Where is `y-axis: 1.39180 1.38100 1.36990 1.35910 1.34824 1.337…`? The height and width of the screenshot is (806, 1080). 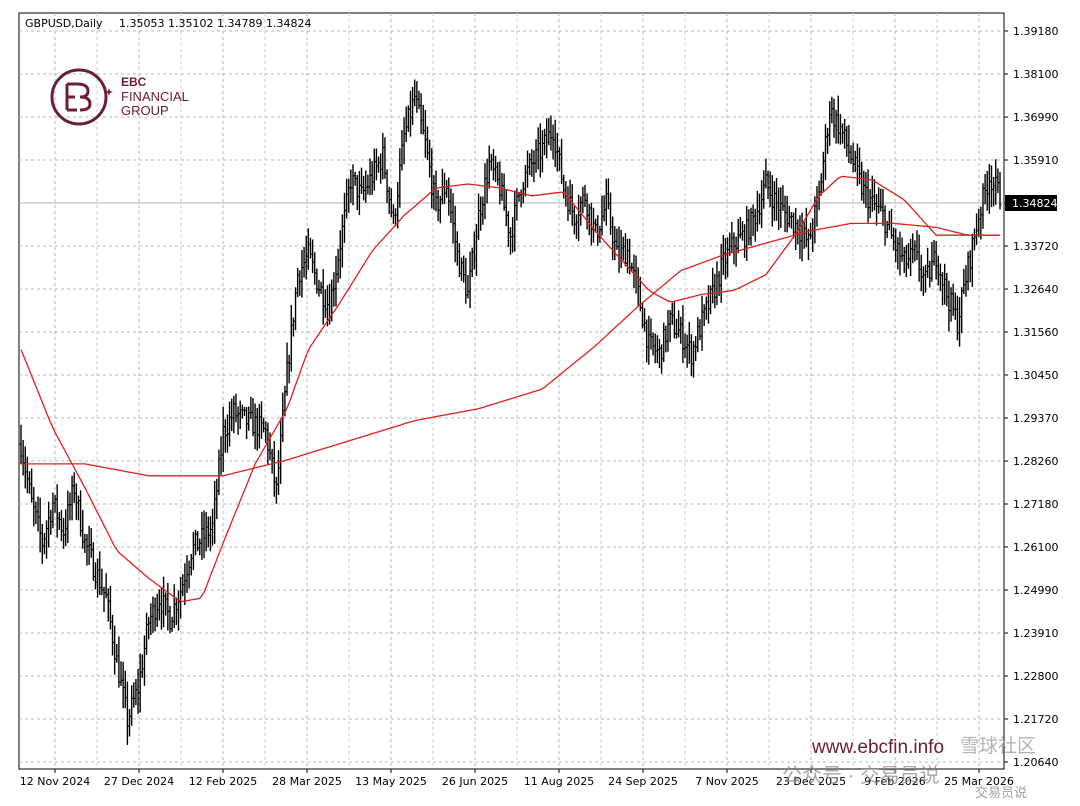 y-axis: 1.39180 1.38100 1.36990 1.35910 1.34824 1.337… is located at coordinates (1031, 397).